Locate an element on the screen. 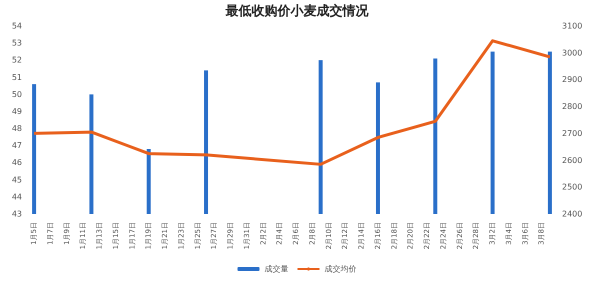 The height and width of the screenshot is (284, 594). y2-tick-label: 2600 is located at coordinates (572, 160).